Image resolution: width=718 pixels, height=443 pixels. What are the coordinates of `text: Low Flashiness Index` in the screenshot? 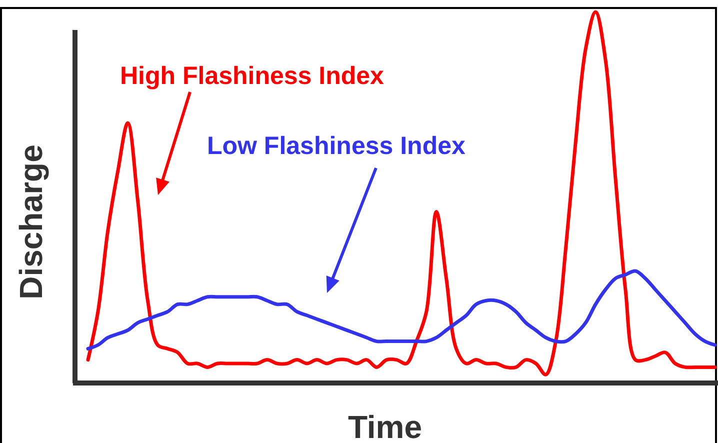 It's located at (336, 146).